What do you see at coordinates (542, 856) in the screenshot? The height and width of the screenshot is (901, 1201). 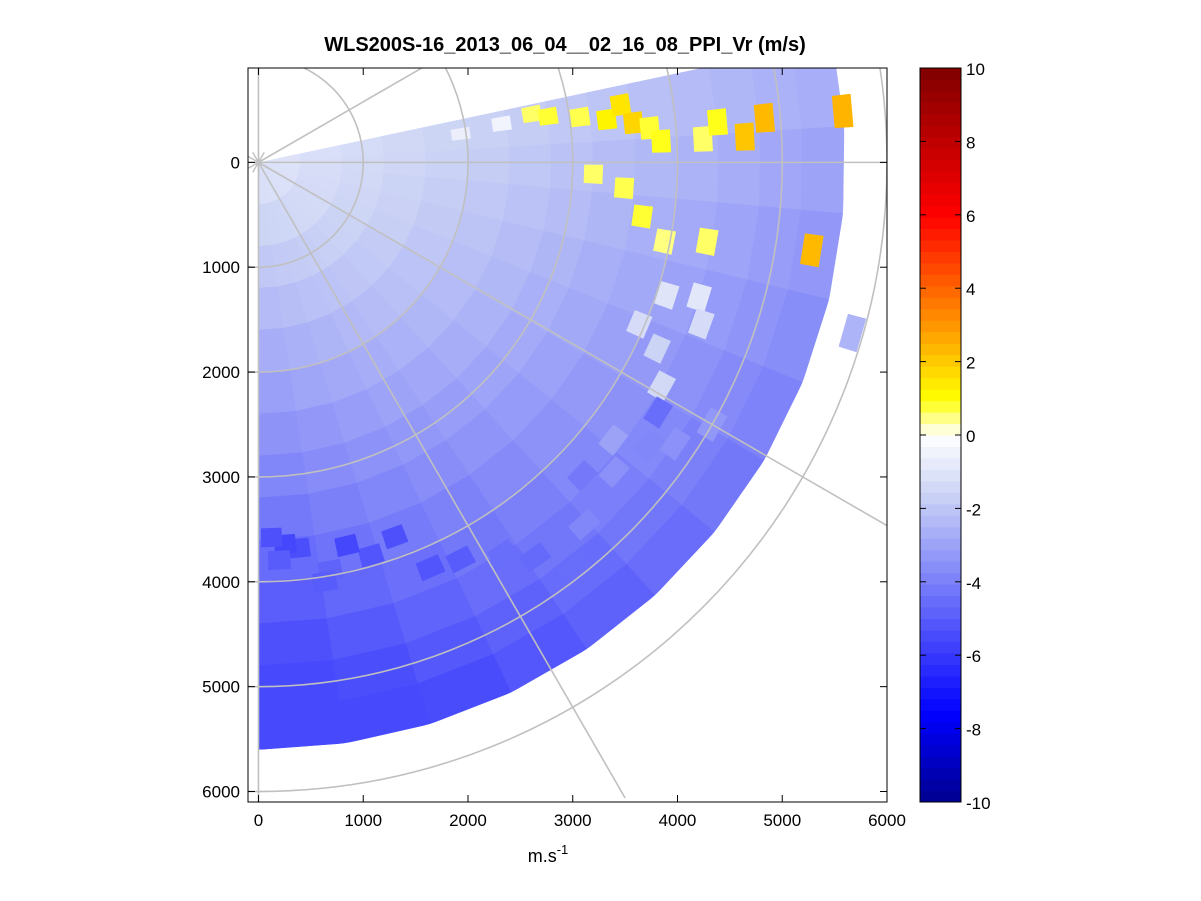 I see `x-axis-label-base: m.s` at bounding box center [542, 856].